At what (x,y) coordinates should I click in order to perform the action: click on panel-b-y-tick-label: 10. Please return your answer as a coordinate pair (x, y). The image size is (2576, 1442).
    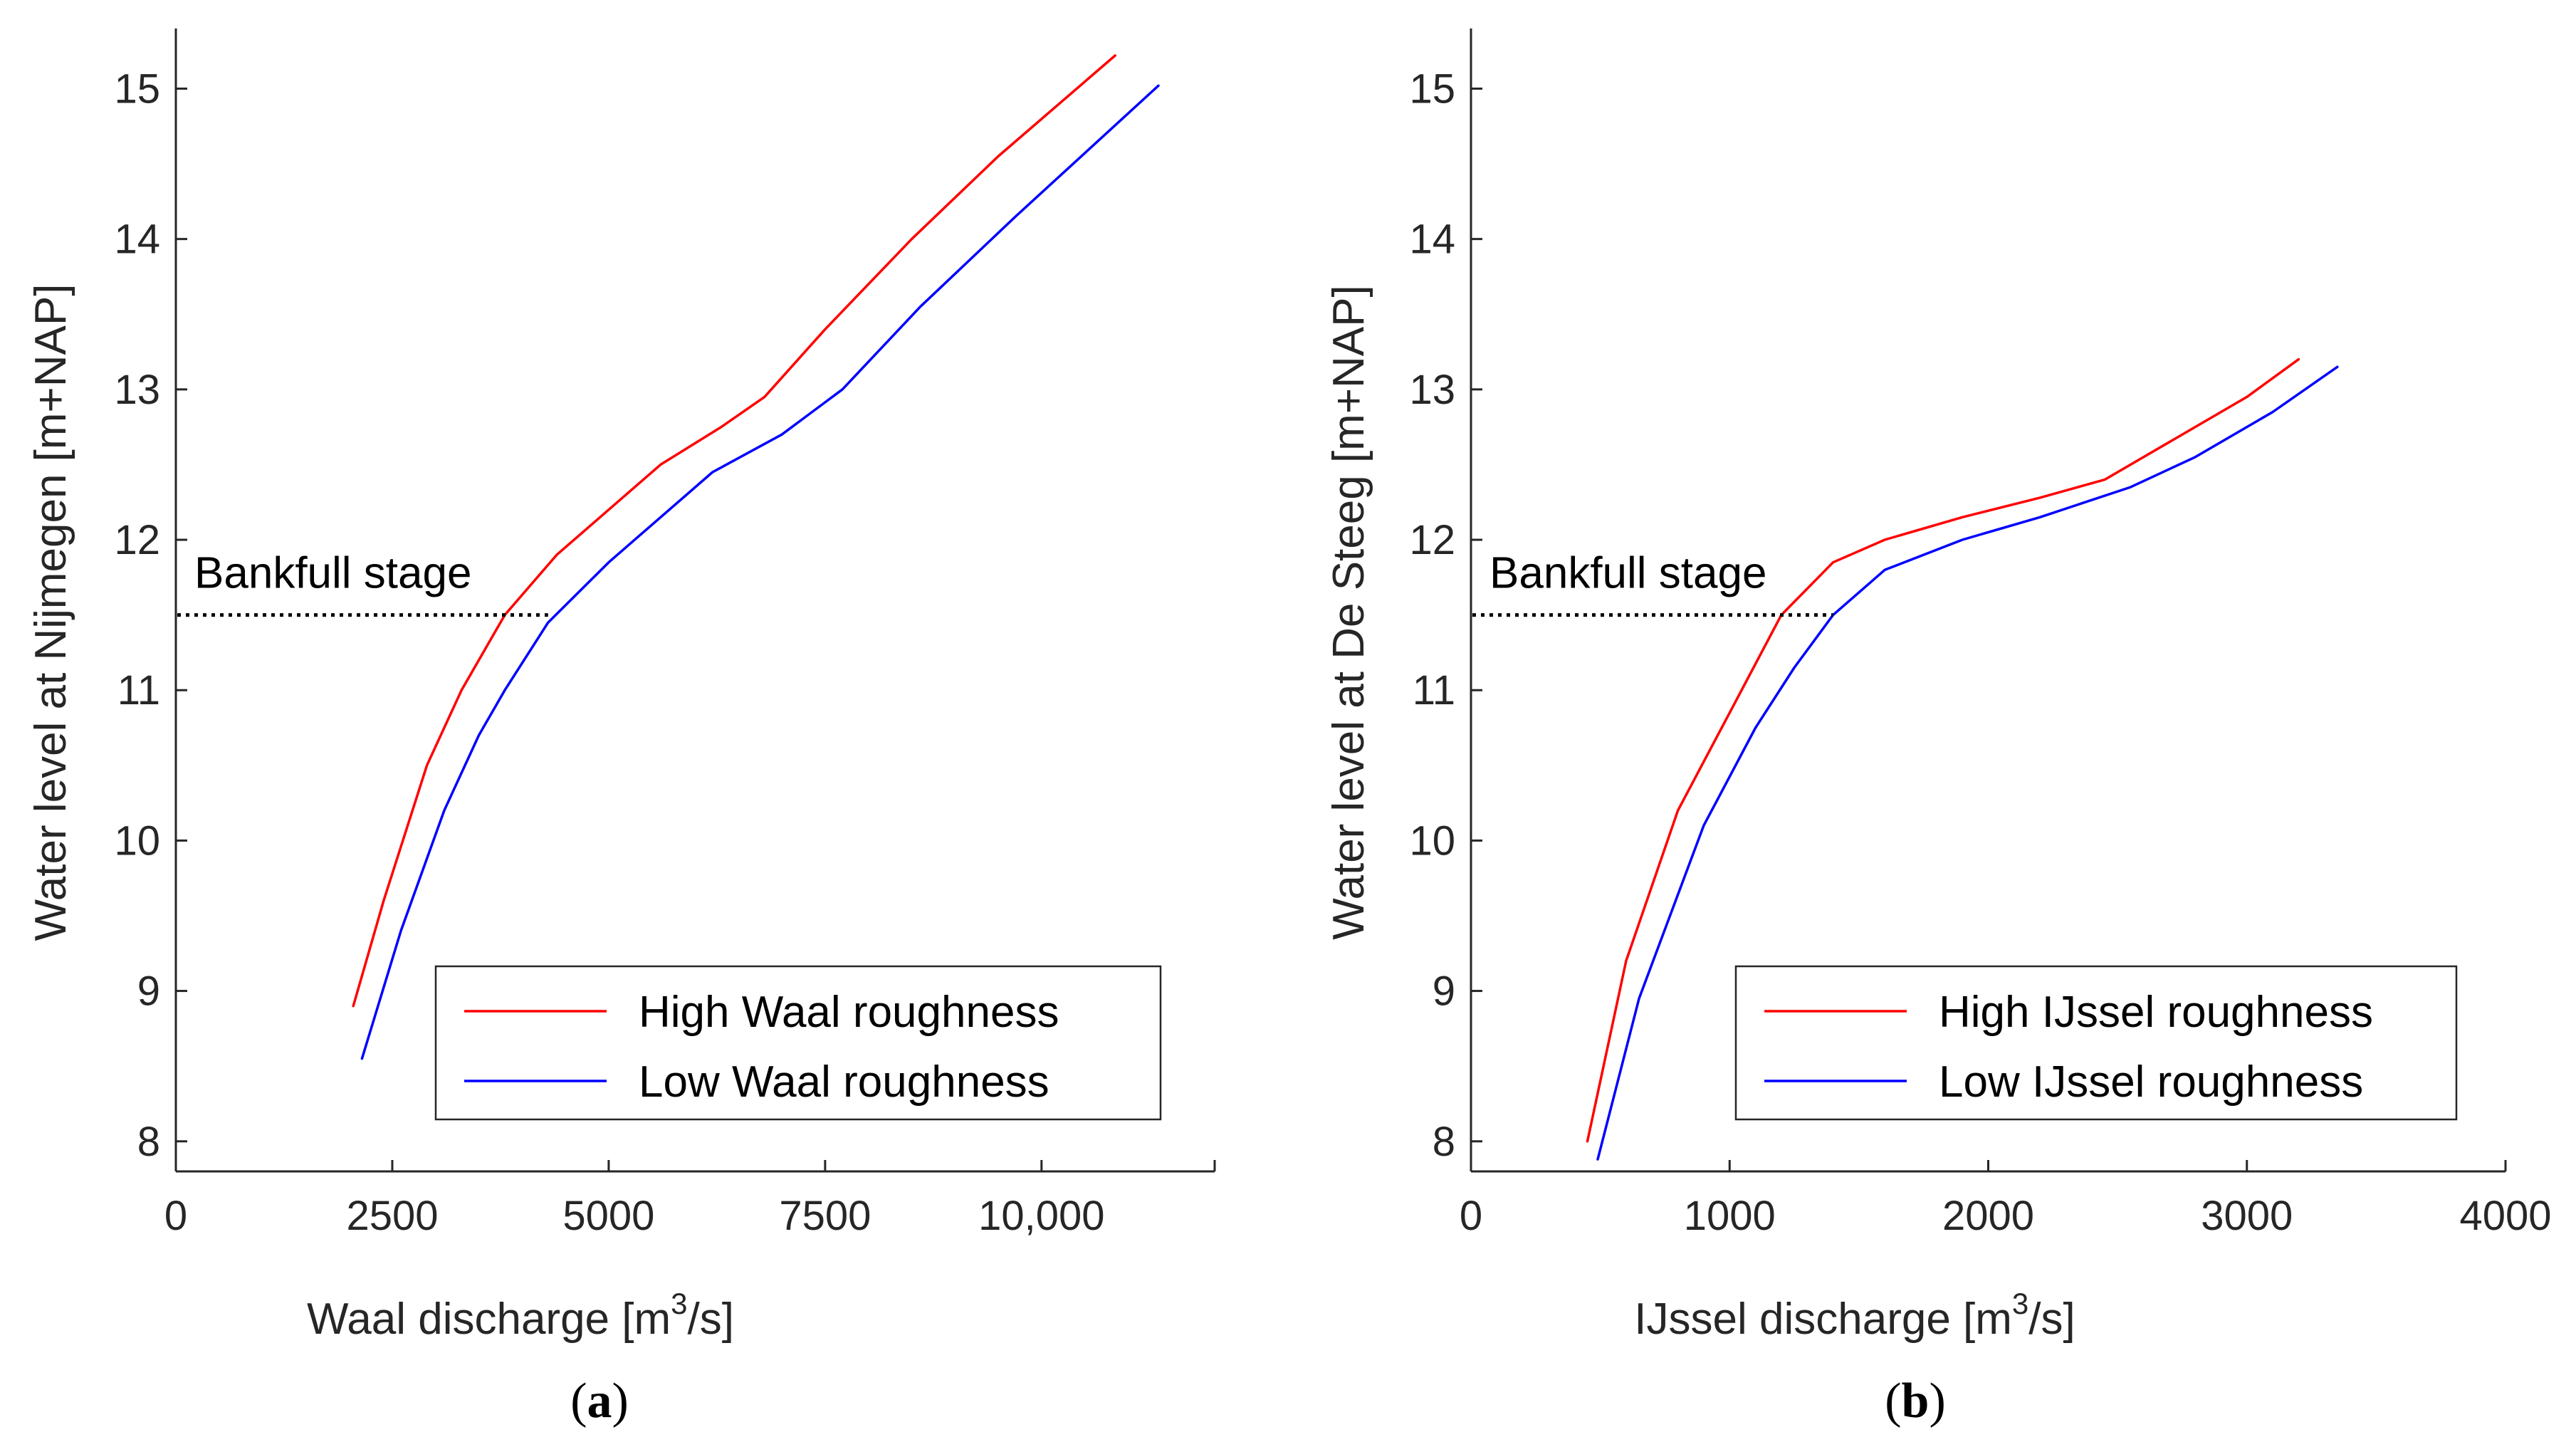
    Looking at the image, I should click on (1432, 840).